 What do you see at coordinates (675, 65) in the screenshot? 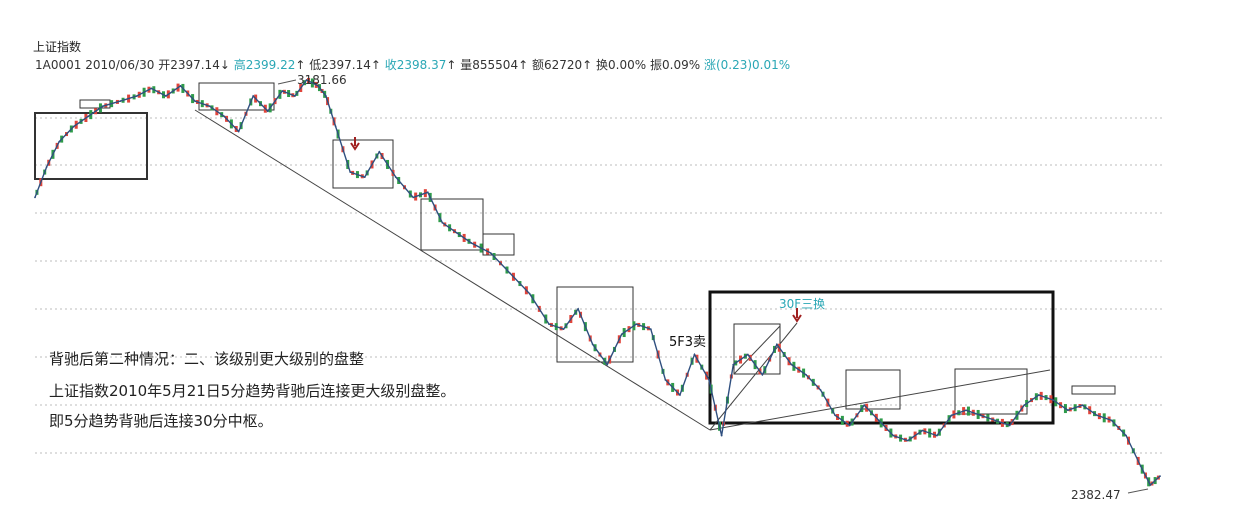
I see `amplitude-value: 振0.09%` at bounding box center [675, 65].